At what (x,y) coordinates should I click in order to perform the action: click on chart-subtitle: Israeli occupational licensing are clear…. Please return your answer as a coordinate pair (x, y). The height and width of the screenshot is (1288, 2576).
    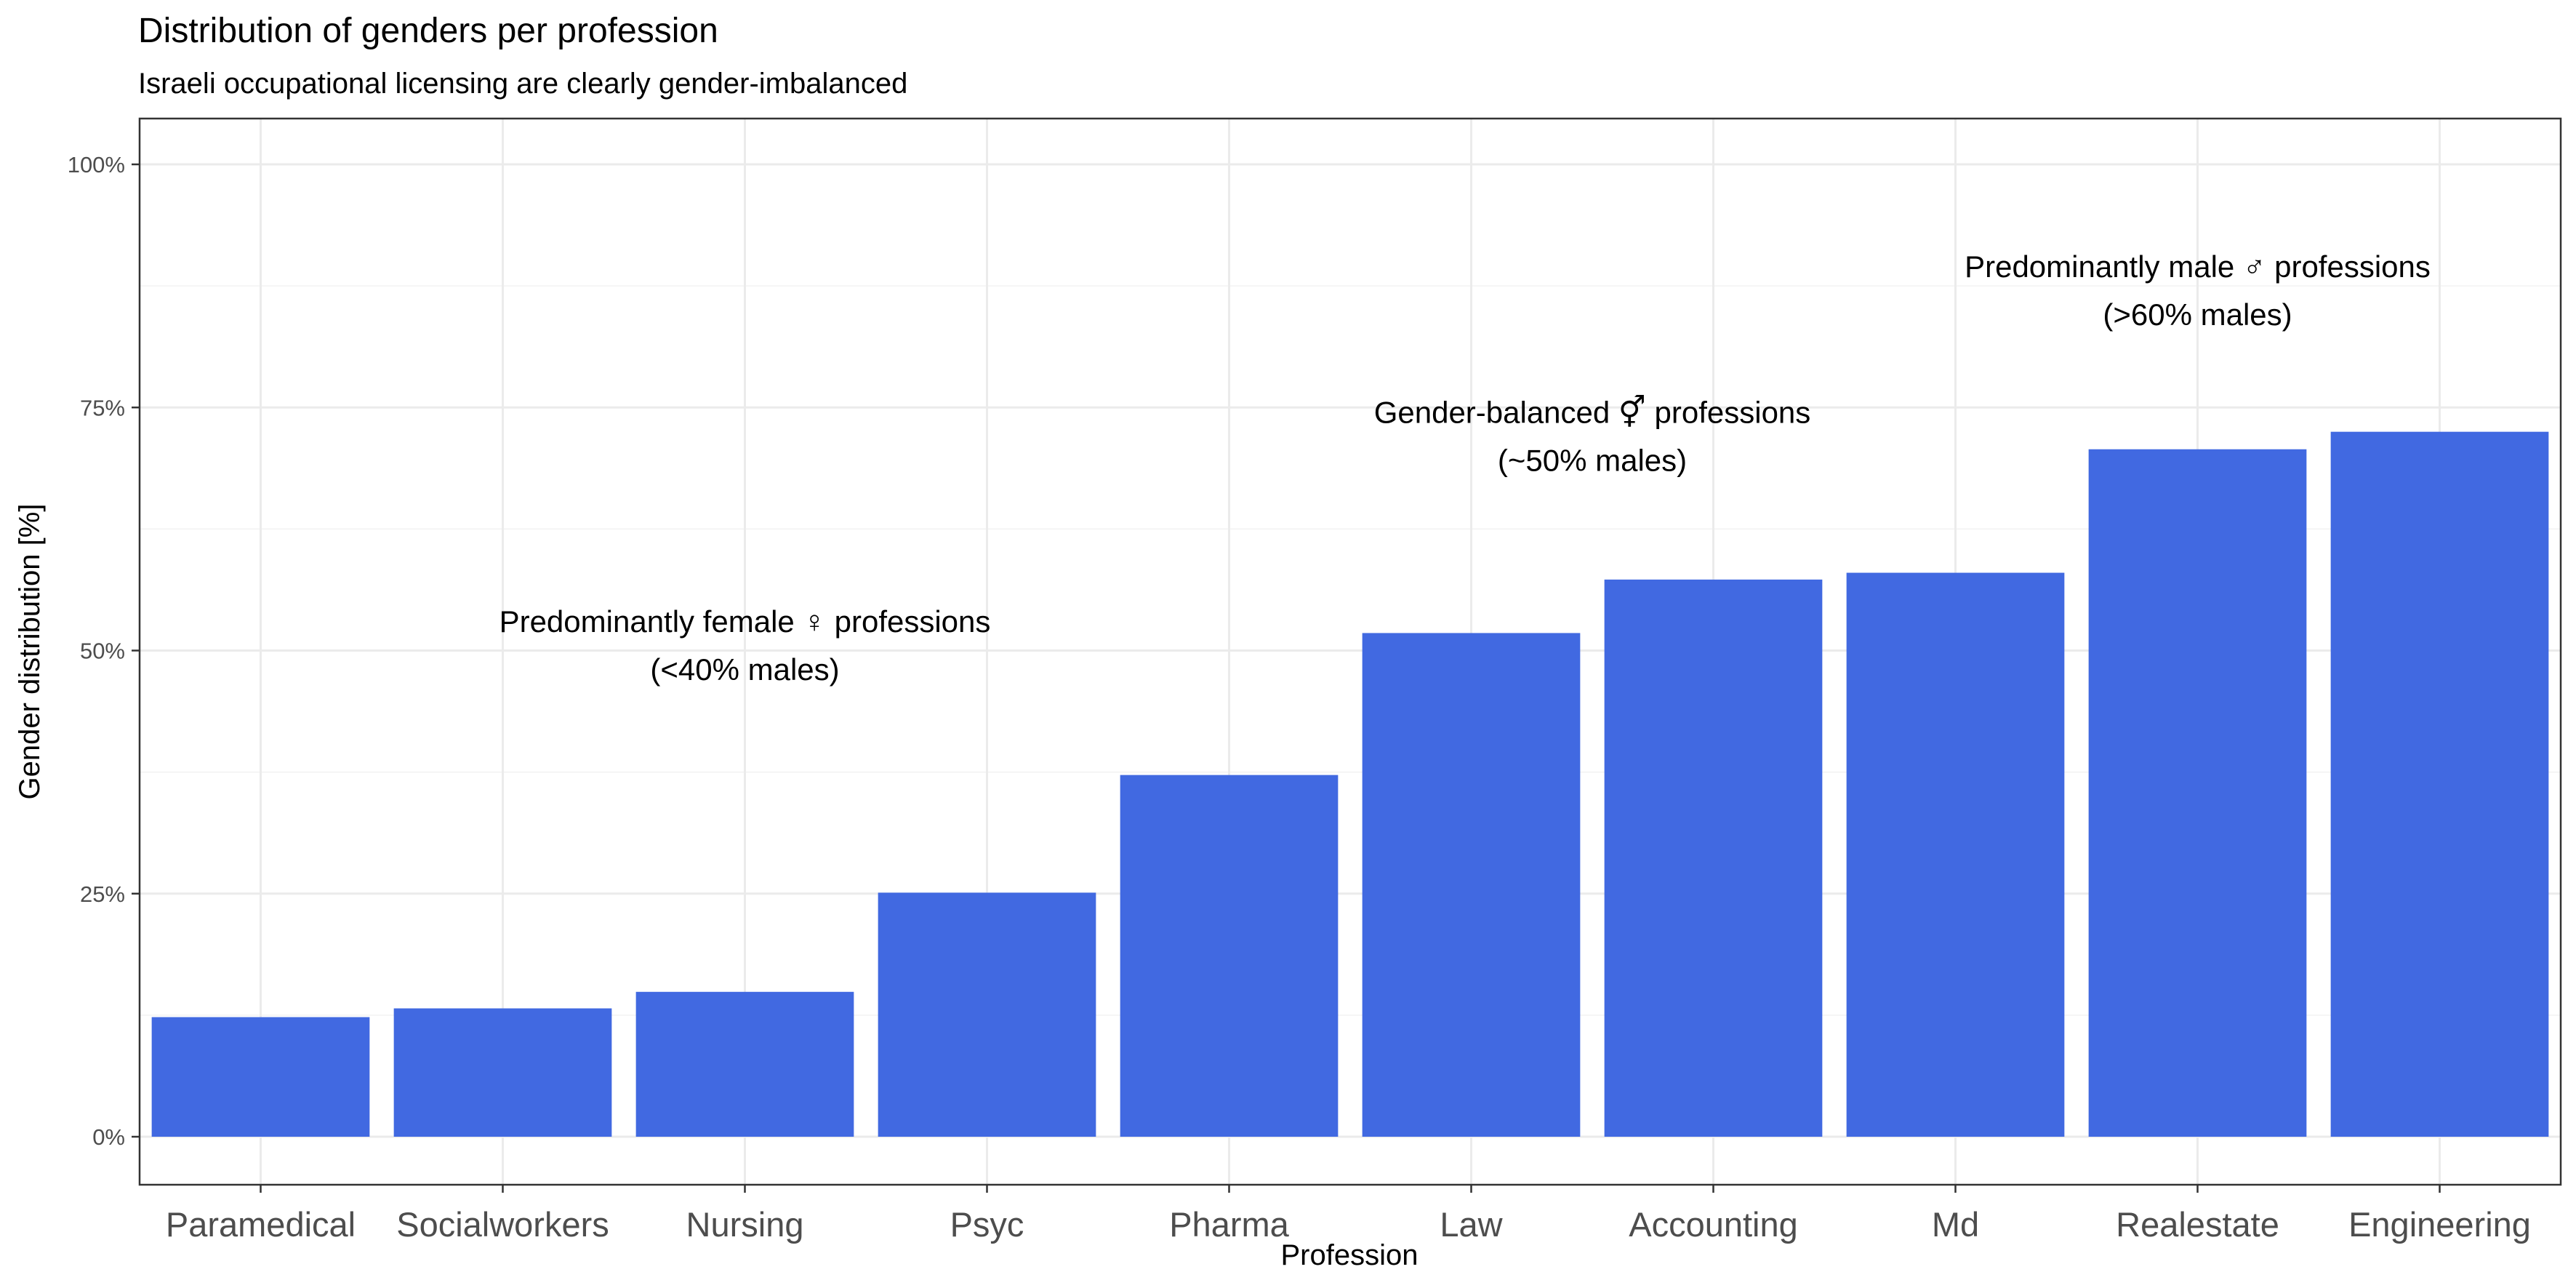
    Looking at the image, I should click on (522, 84).